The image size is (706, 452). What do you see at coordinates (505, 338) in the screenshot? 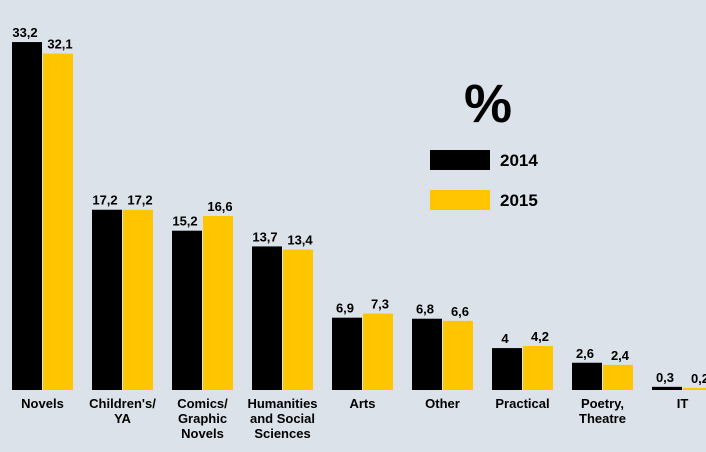
I see `value-label: 4` at bounding box center [505, 338].